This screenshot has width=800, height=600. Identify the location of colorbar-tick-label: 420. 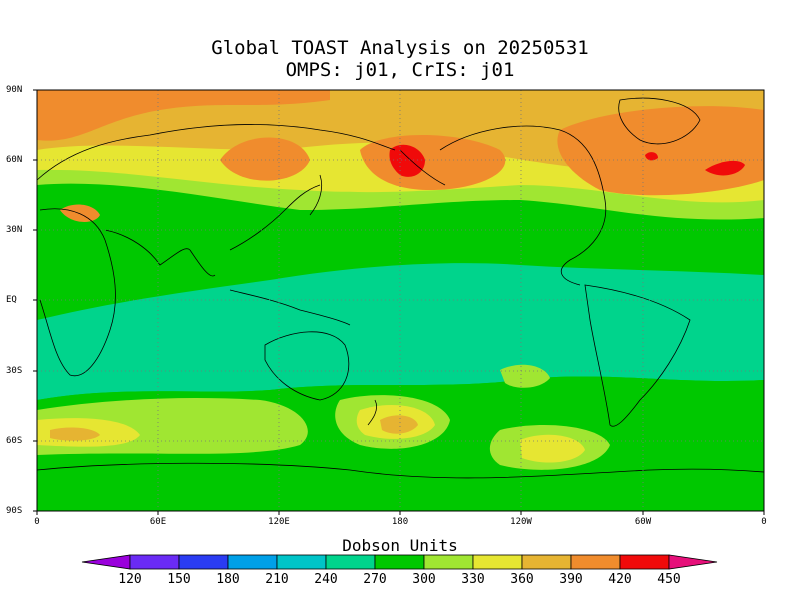
(620, 579).